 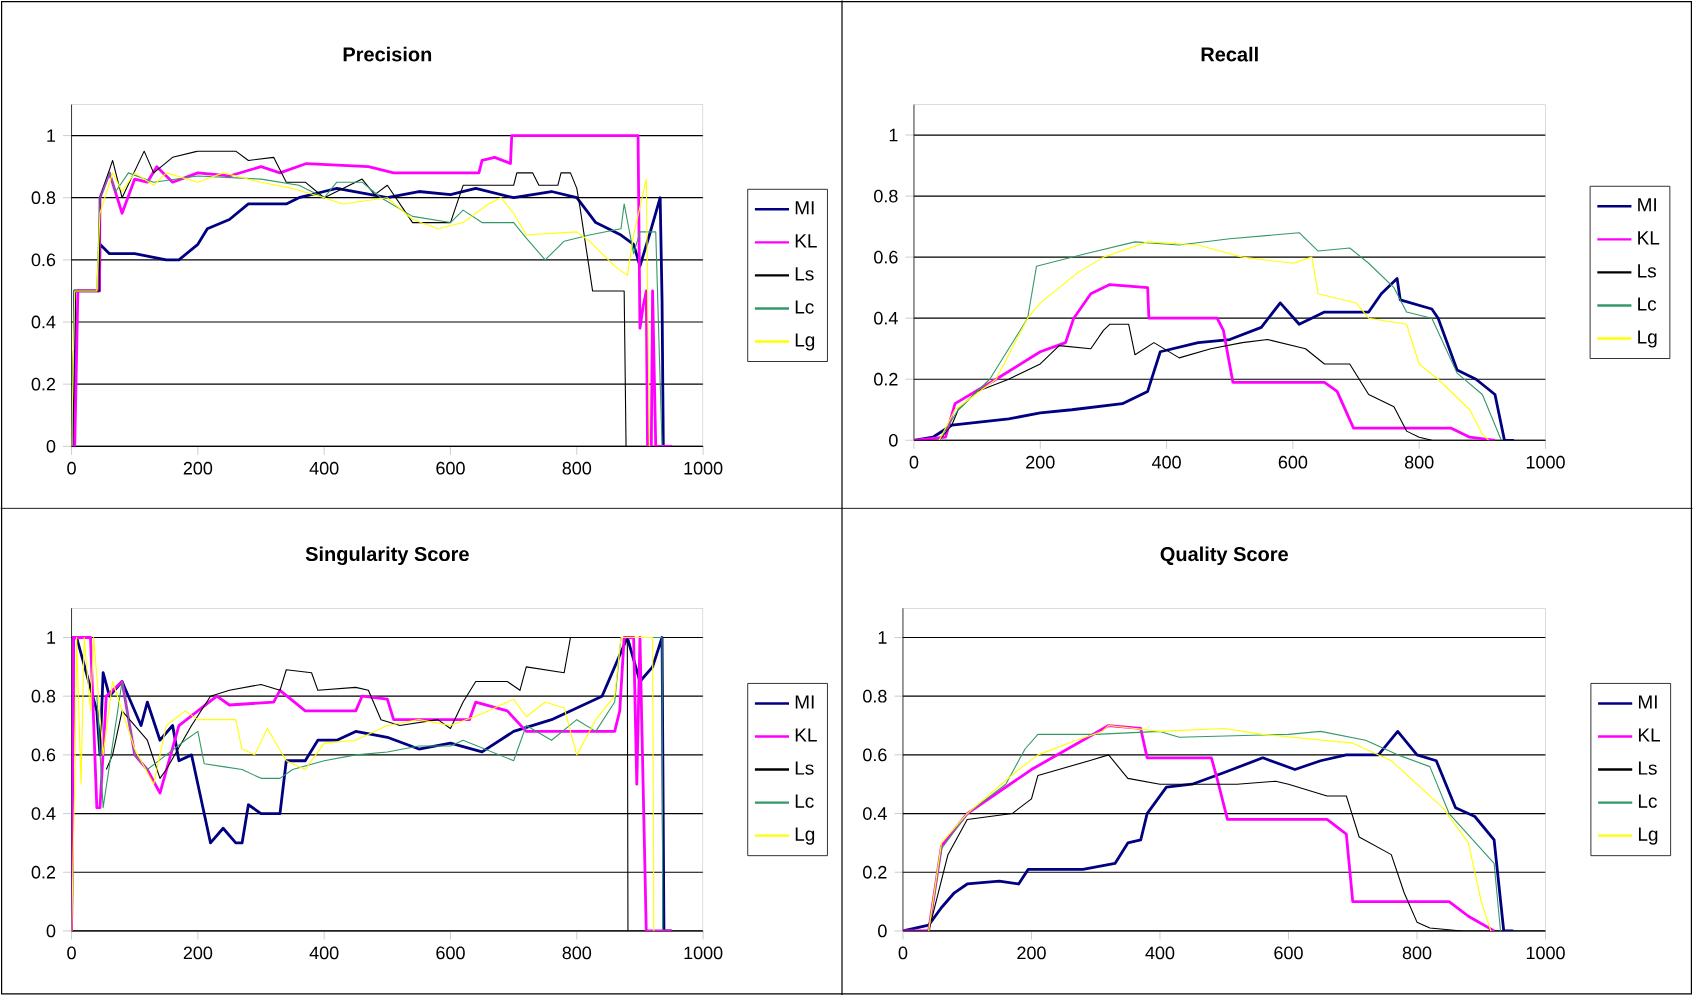 What do you see at coordinates (387, 54) in the screenshot?
I see `chart-title: Precision` at bounding box center [387, 54].